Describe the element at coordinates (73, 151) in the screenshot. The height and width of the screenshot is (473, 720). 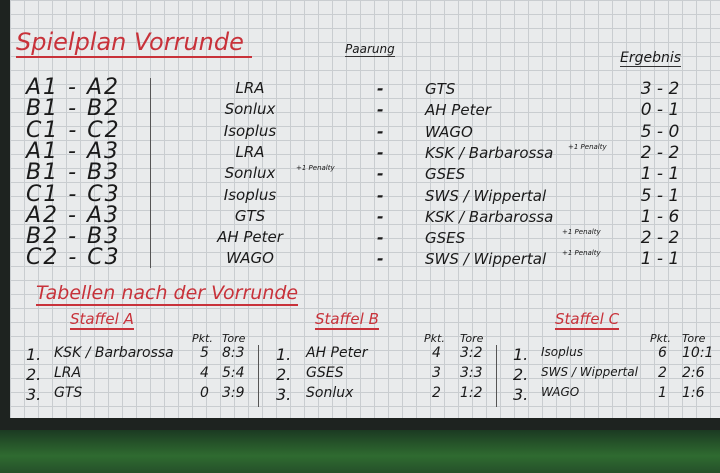
I see `match-code: A1 - A3` at that location.